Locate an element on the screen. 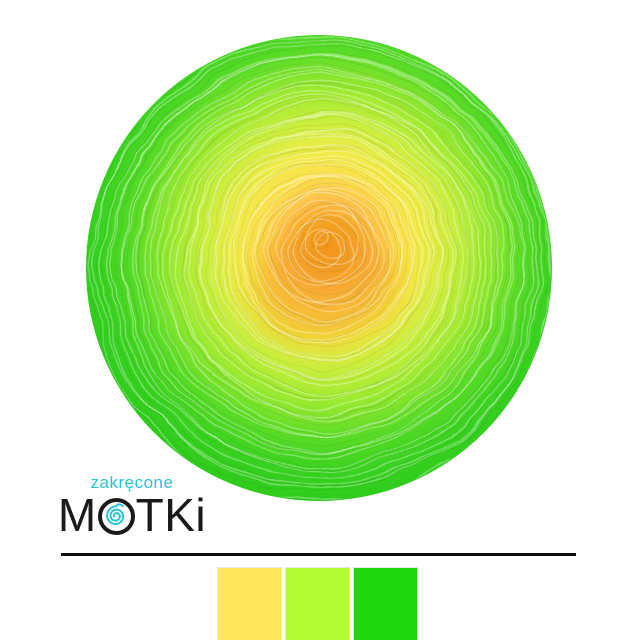 Image resolution: width=636 pixels, height=640 pixels. swatch-chartreuse is located at coordinates (317, 603).